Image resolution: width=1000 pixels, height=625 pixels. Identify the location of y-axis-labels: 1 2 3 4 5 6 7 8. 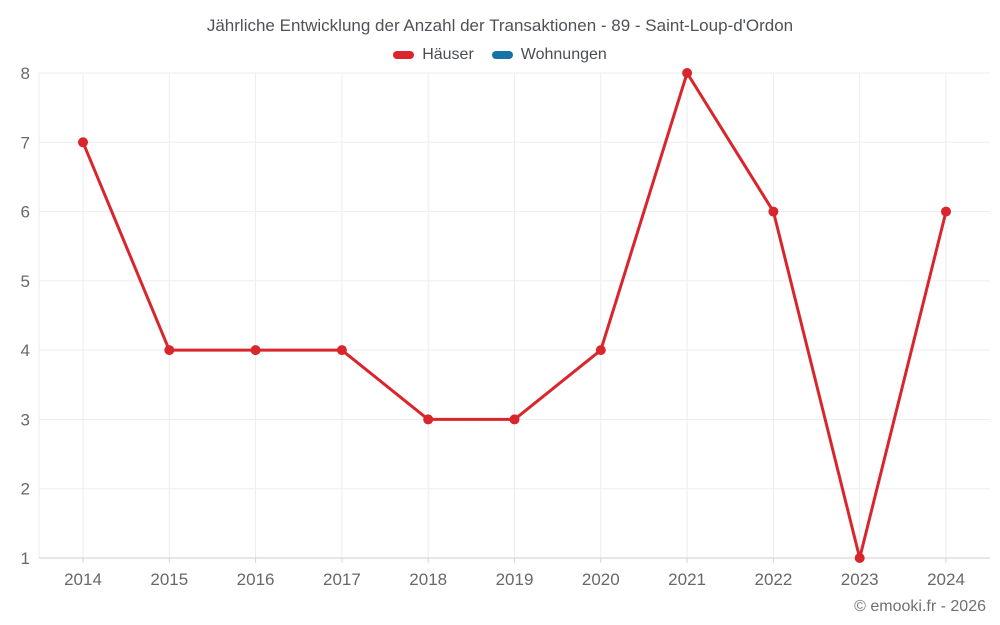
(25, 316).